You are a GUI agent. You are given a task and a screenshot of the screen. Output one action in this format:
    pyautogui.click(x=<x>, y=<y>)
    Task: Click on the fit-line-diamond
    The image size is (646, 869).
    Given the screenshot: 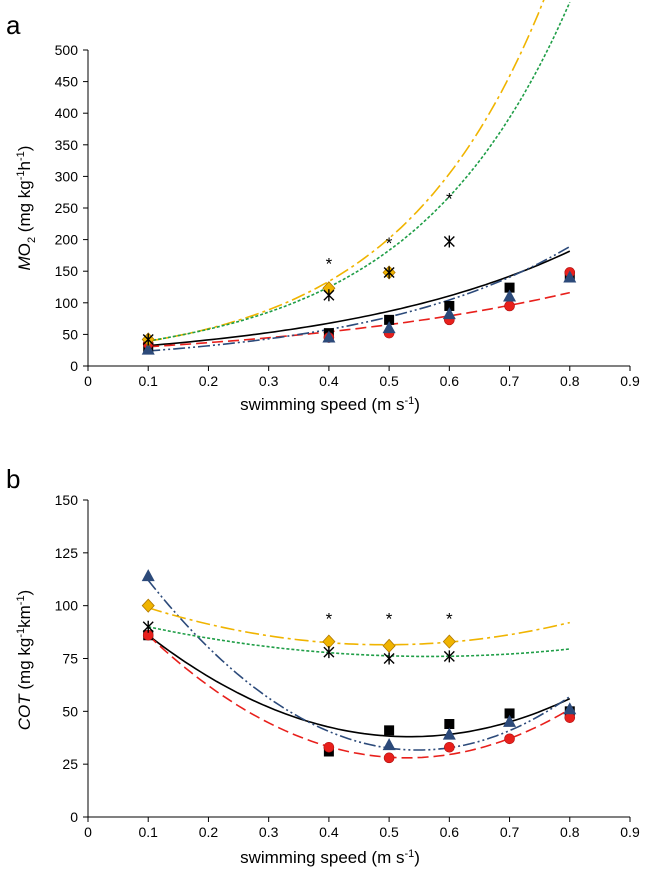 What is the action you would take?
    pyautogui.click(x=358, y=626)
    